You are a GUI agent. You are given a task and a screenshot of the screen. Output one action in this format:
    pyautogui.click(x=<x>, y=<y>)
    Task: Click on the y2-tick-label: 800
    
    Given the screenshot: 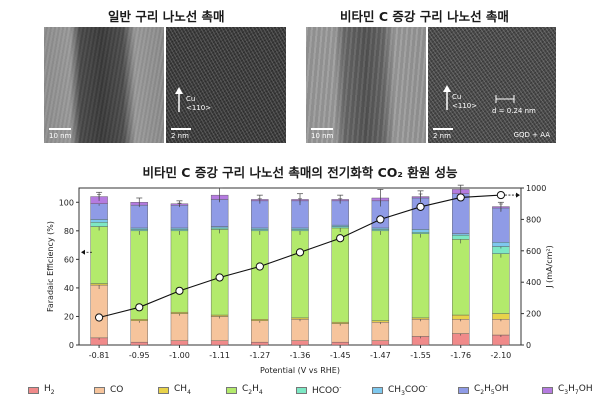 What is the action you would take?
    pyautogui.click(x=533, y=219)
    